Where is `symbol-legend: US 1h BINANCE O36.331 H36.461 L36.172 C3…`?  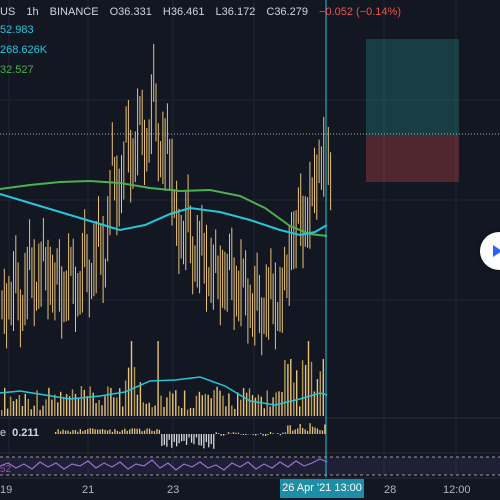 symbol-legend: US 1h BINANCE O36.331 H36.461 L36.172 C3… is located at coordinates (200, 12).